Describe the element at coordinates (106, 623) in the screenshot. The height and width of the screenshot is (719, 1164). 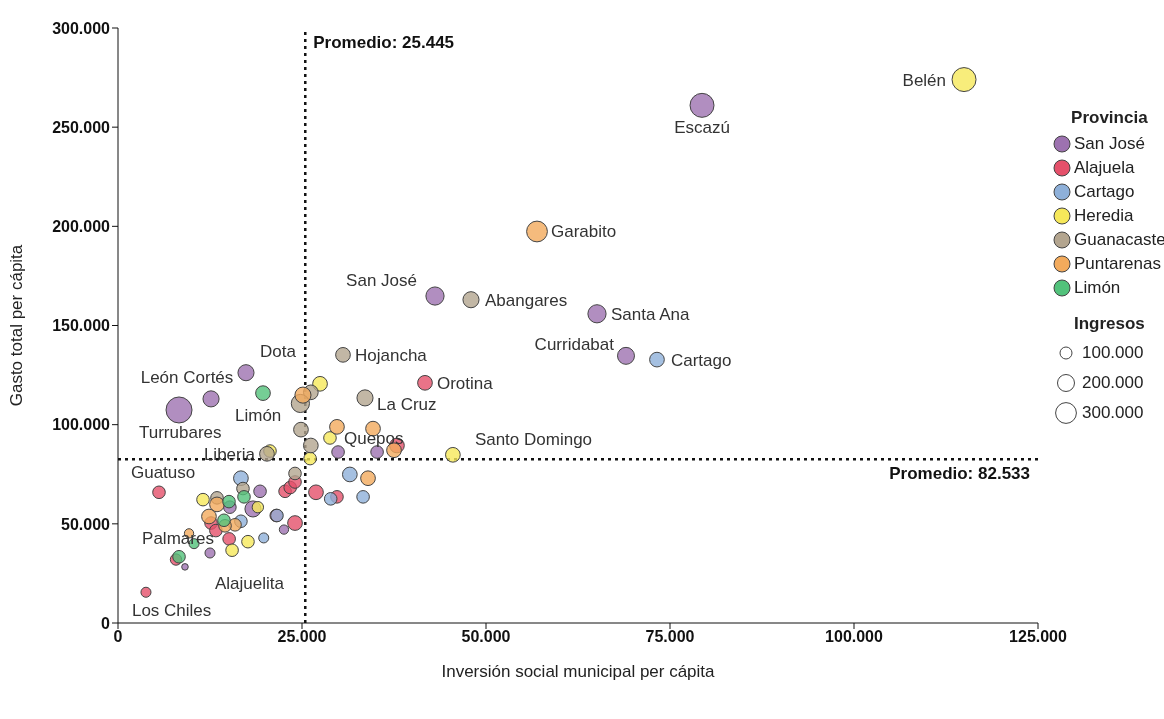
I see `y-tick-label: 0` at that location.